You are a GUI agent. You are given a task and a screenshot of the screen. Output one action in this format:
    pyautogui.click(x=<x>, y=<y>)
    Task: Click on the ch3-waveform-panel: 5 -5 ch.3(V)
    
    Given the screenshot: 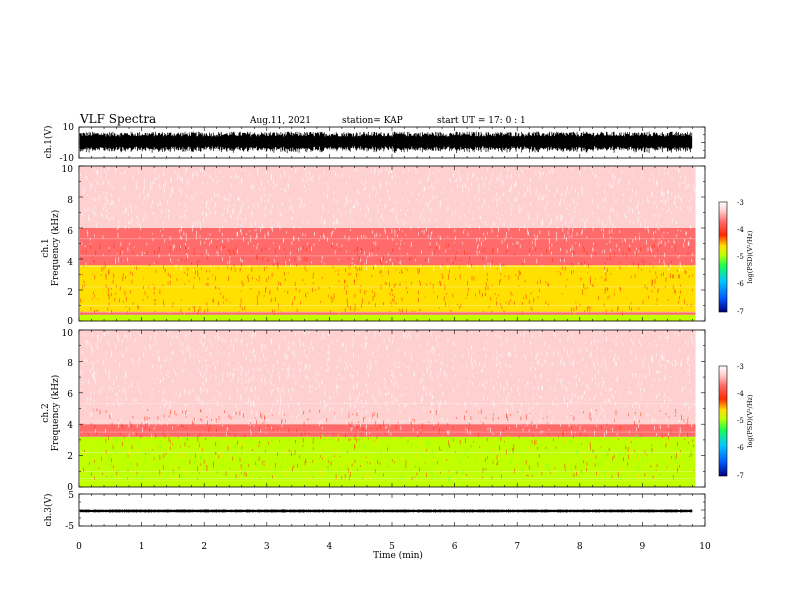 What is the action you would take?
    pyautogui.click(x=374, y=511)
    